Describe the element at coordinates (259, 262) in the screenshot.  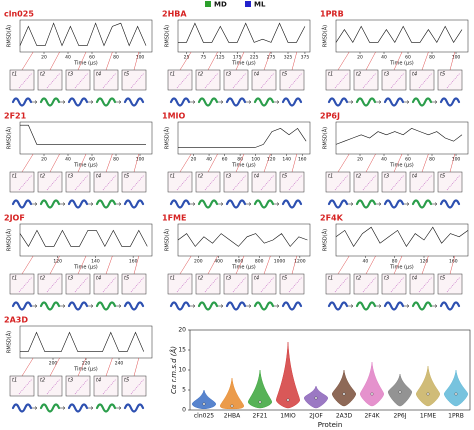
I see `x-tick-label: 800` at that location.